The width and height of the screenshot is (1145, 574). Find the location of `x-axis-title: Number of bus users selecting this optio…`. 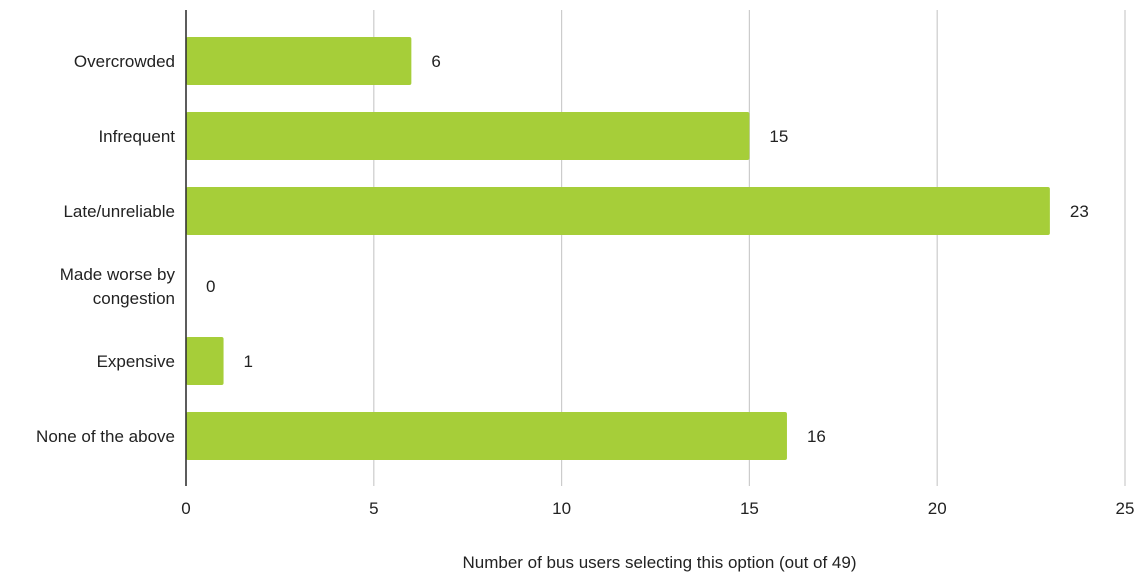

x-axis-title: Number of bus users selecting this optio… is located at coordinates (659, 562).